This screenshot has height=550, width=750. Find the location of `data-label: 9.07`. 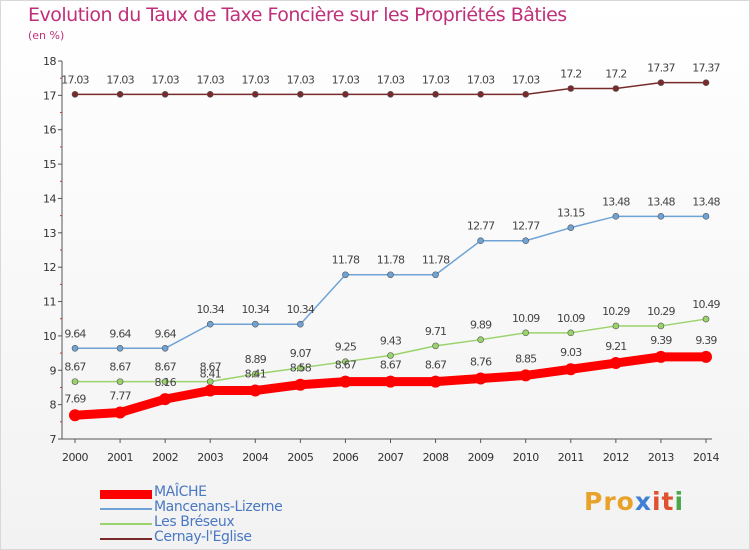

data-label: 9.07 is located at coordinates (301, 353).